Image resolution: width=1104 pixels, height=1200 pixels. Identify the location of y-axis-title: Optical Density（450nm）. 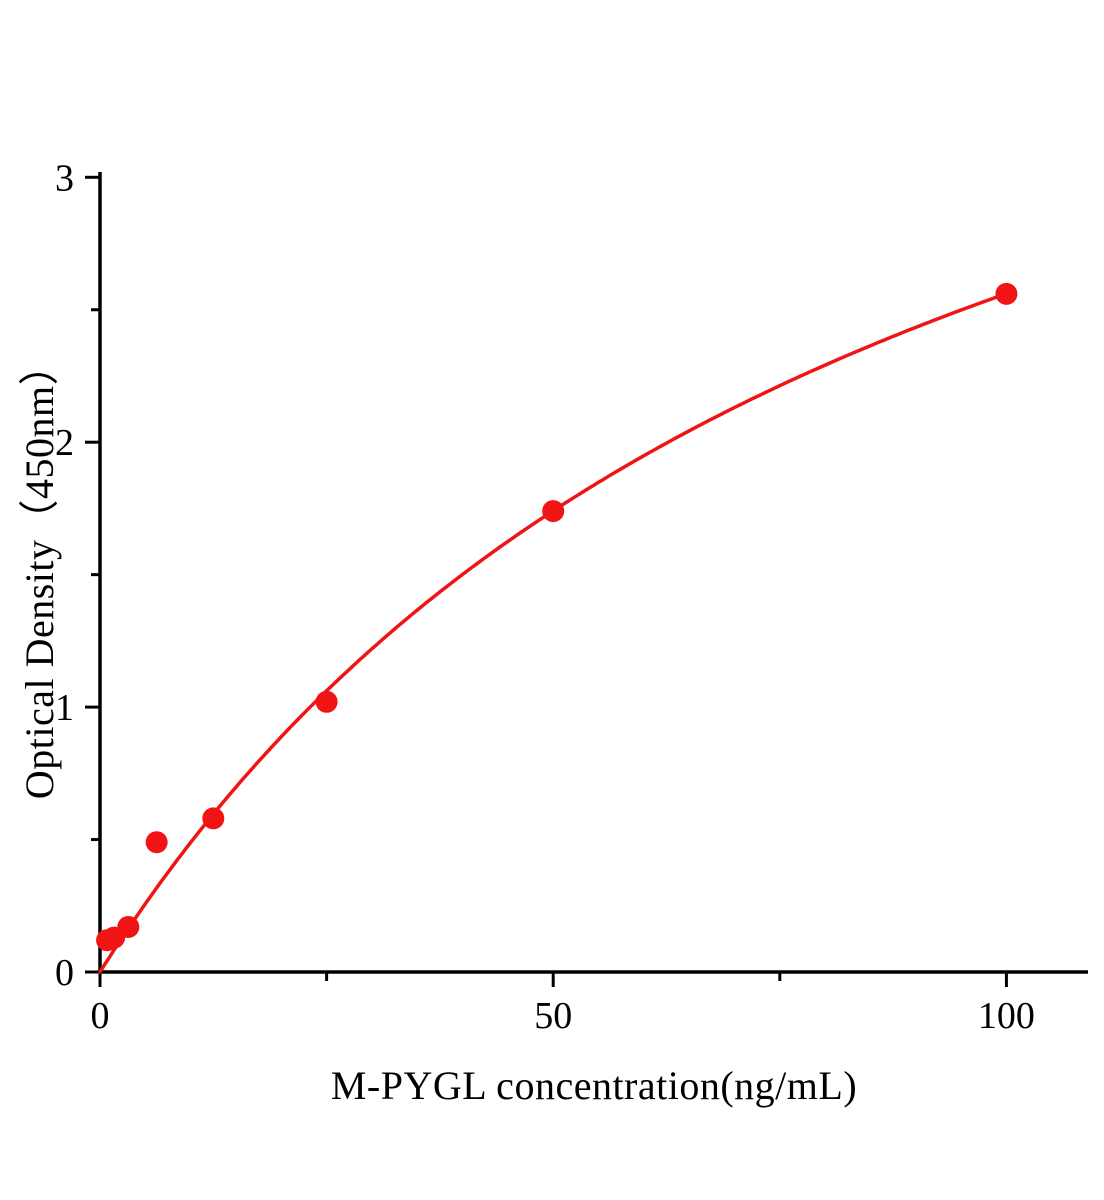
(39, 572).